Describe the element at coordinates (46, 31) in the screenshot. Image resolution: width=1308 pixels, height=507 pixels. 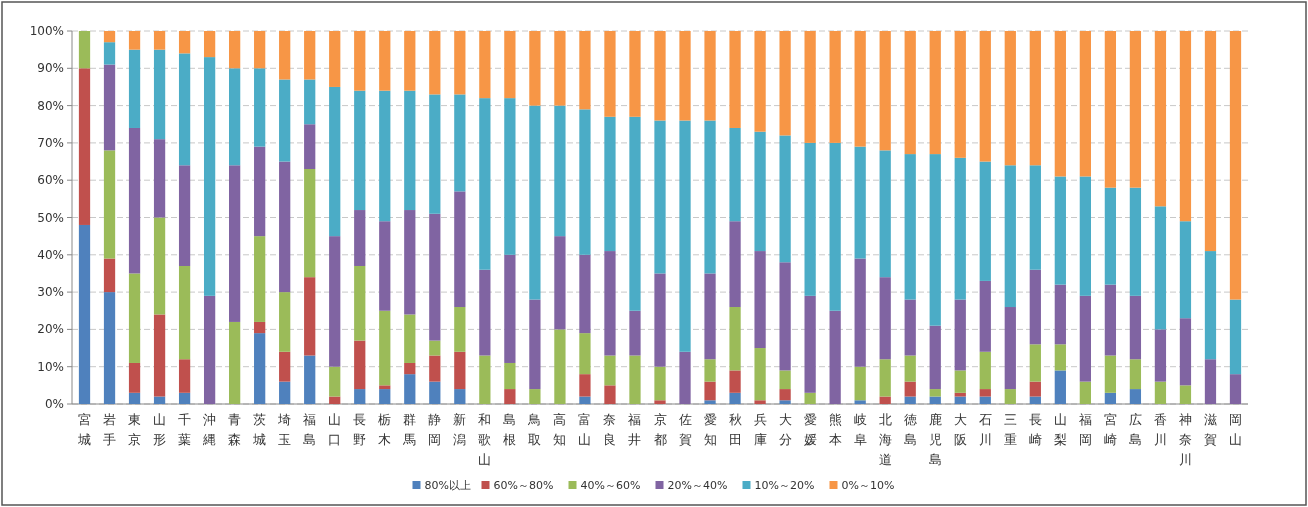
I see `y-tick-label: 100%` at that location.